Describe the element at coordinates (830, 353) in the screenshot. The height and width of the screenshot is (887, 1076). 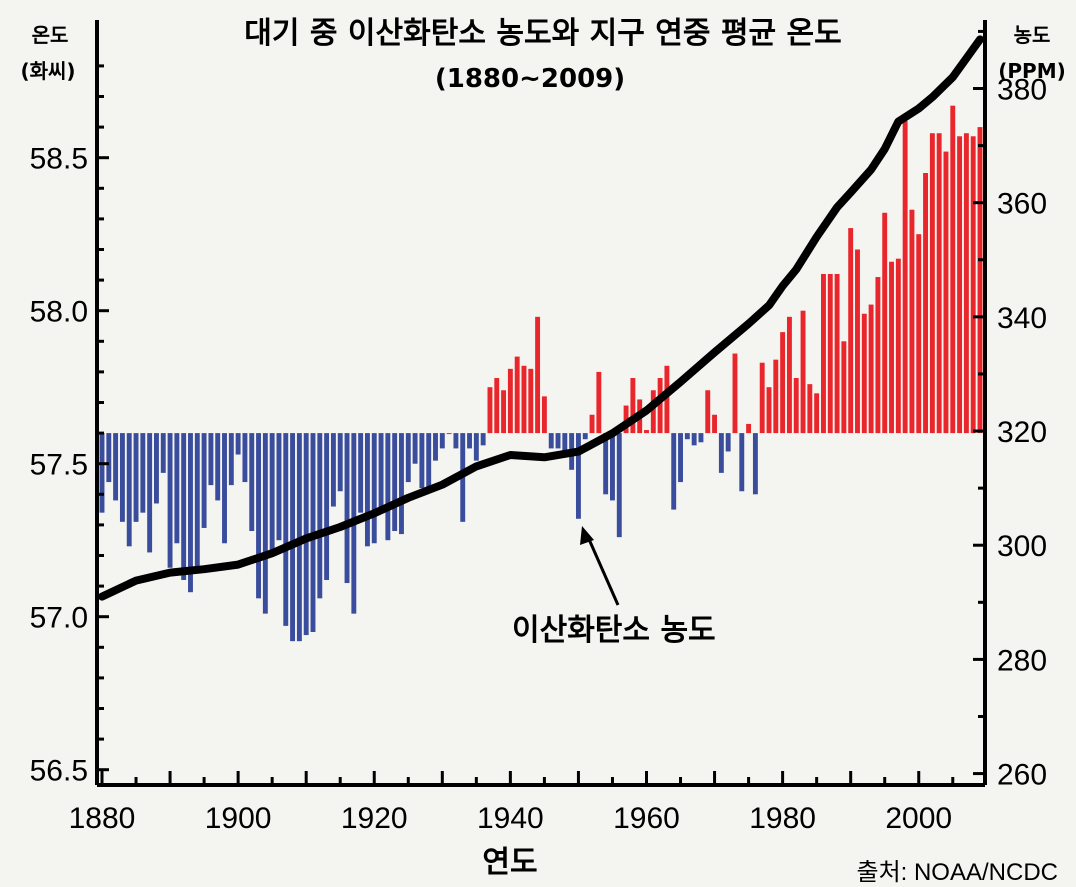
I see `temperature-bar-1987` at that location.